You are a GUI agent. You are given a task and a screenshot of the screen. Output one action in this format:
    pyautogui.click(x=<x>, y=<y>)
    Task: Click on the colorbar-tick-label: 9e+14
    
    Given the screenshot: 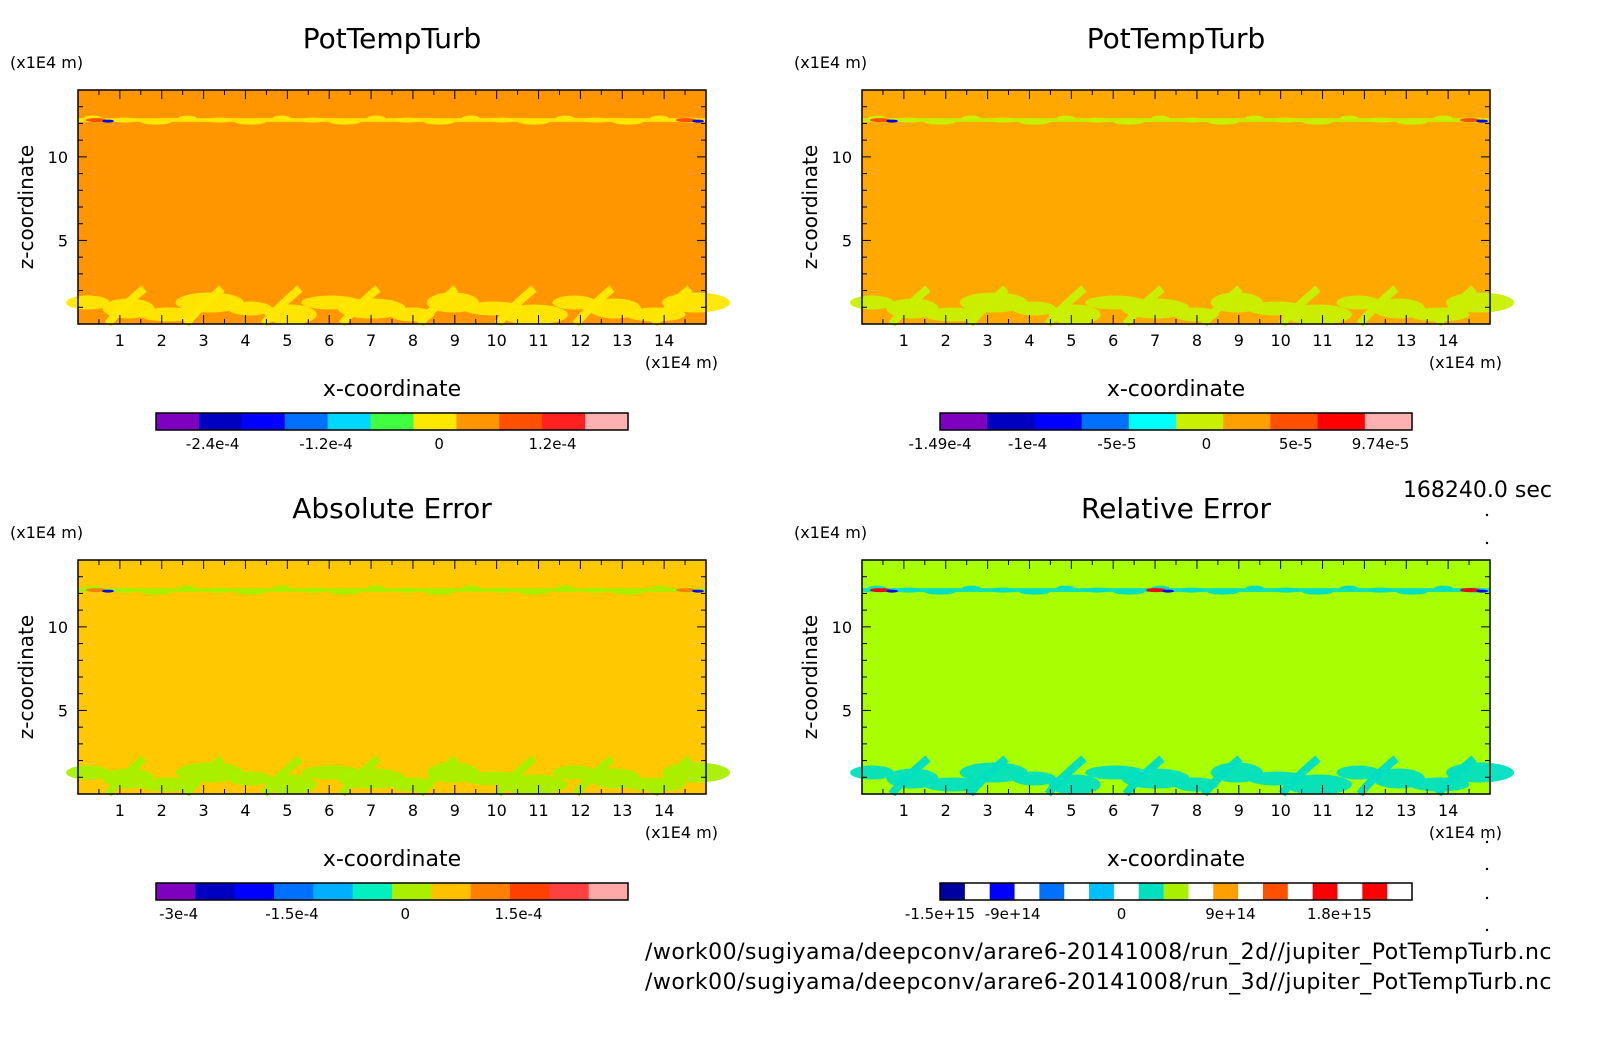 What is the action you would take?
    pyautogui.click(x=1230, y=914)
    